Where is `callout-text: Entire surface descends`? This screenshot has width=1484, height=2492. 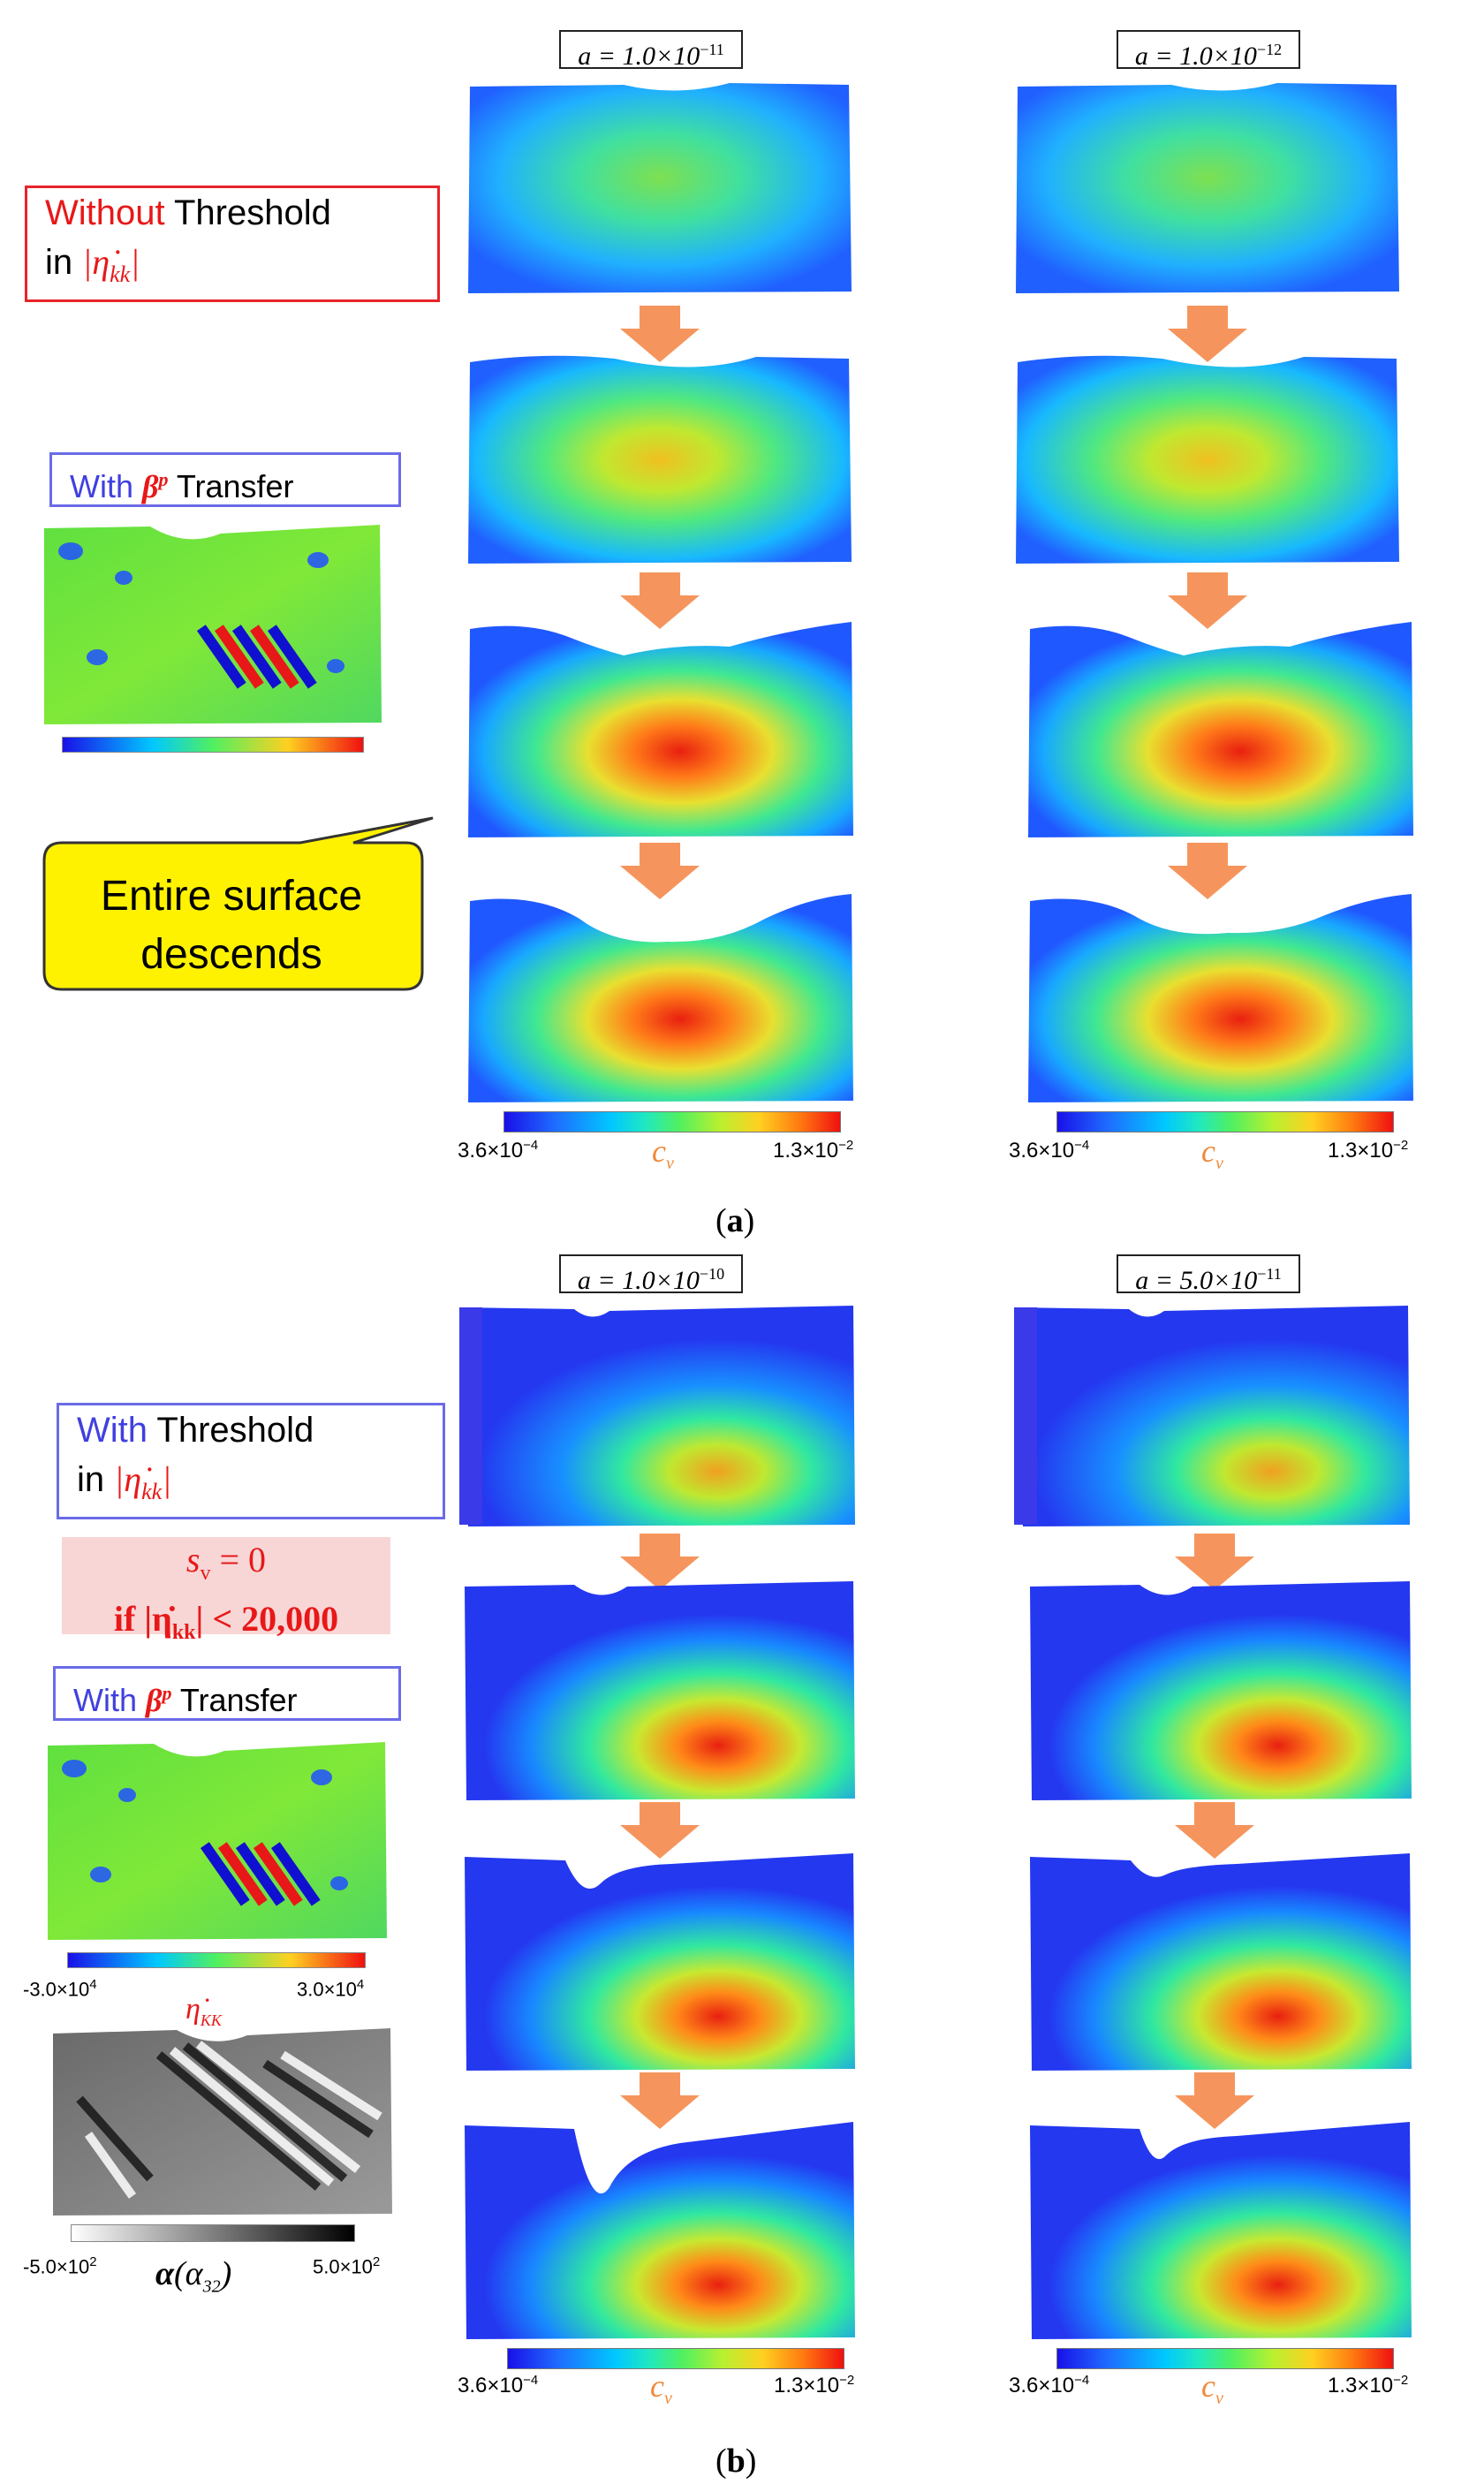 callout-text: Entire surface descends is located at coordinates (231, 926).